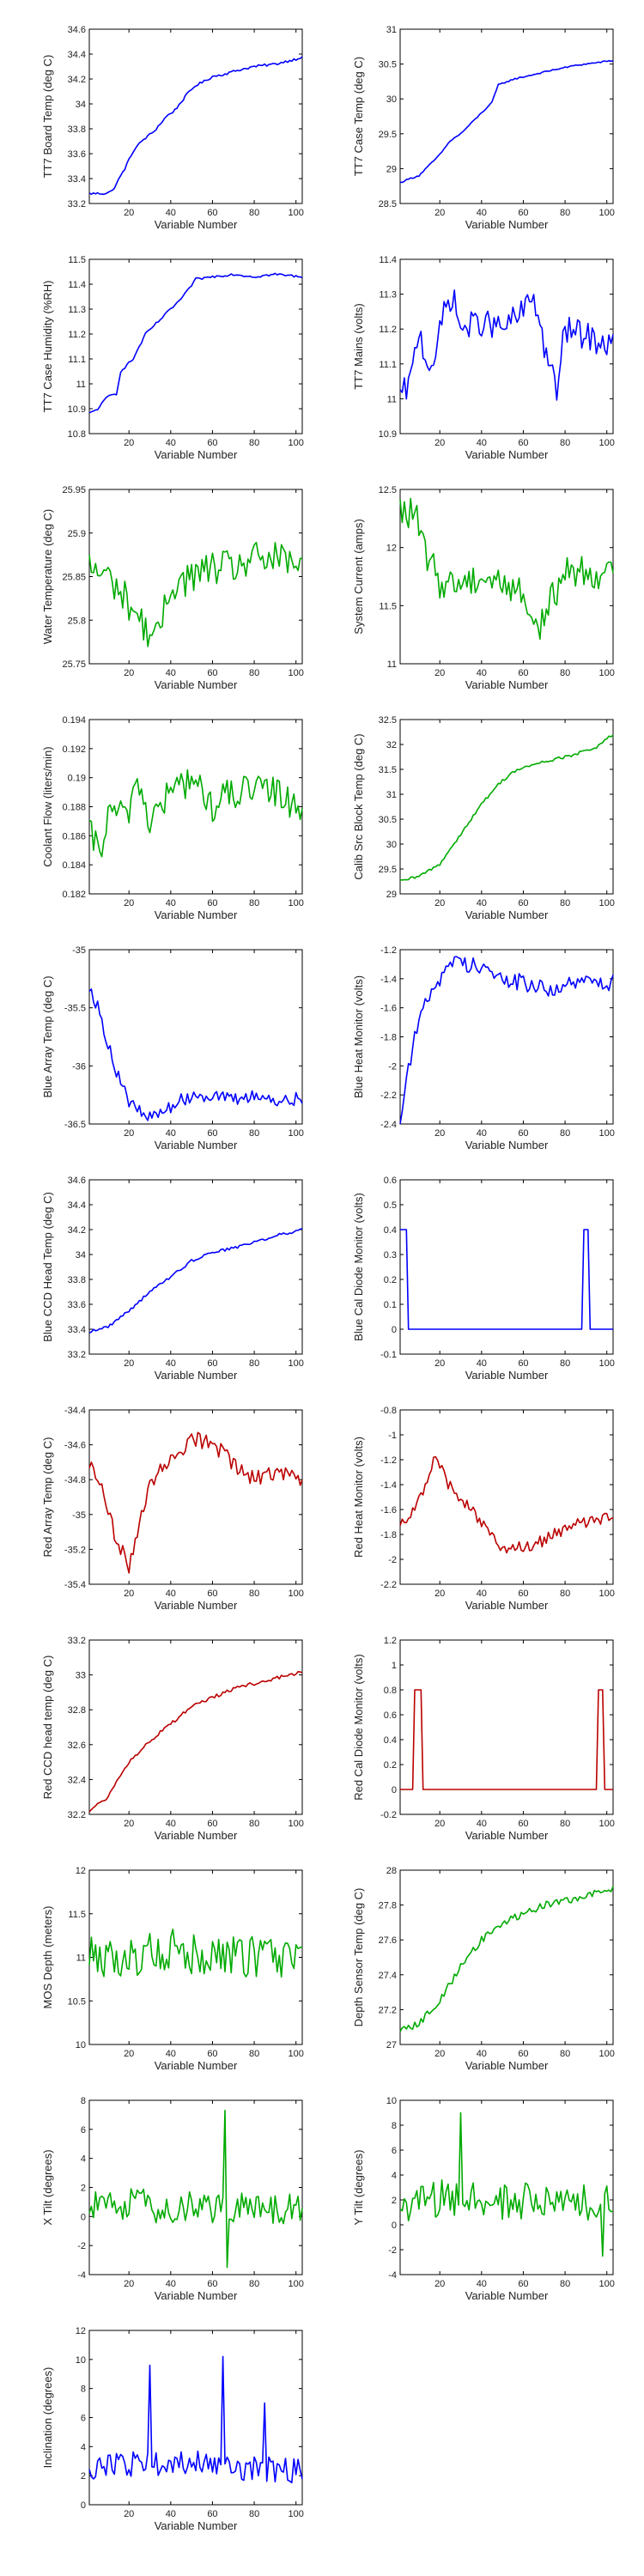  What do you see at coordinates (77, 534) in the screenshot?
I see `water-temperature-ytick-label: 25.9` at bounding box center [77, 534].